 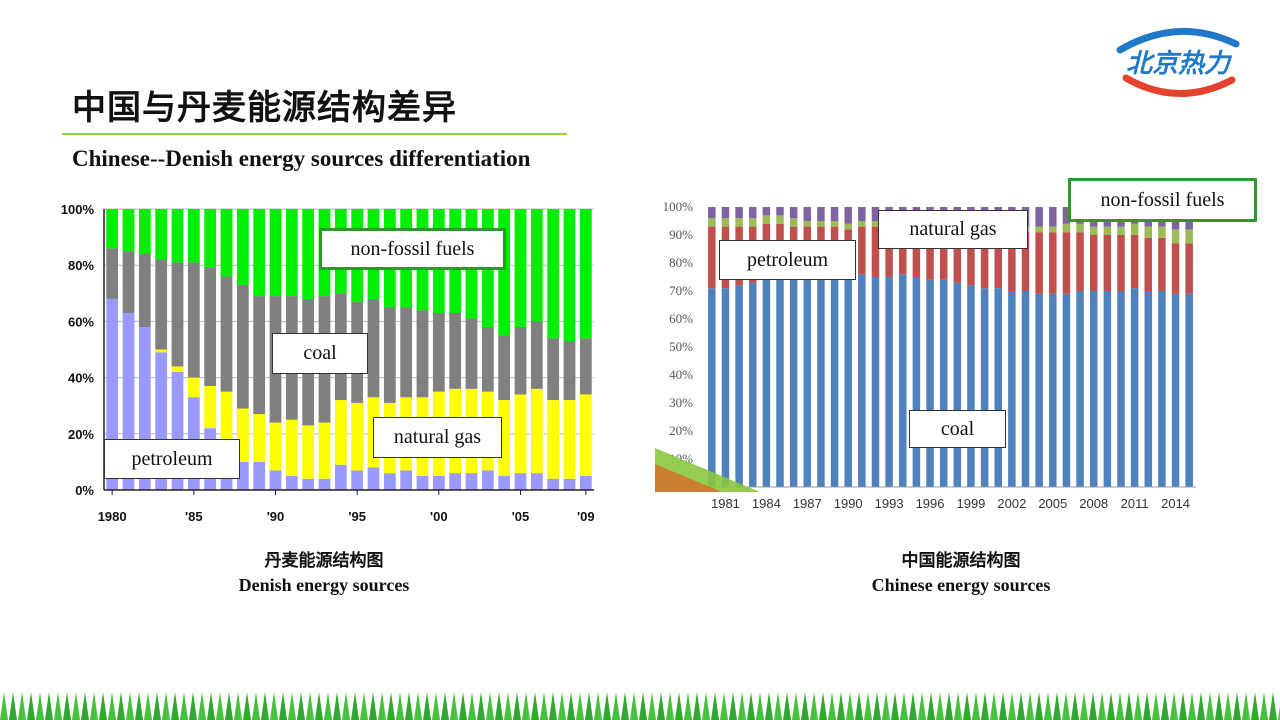 What do you see at coordinates (1175, 503) in the screenshot?
I see `cn-xtick-label: 2014` at bounding box center [1175, 503].